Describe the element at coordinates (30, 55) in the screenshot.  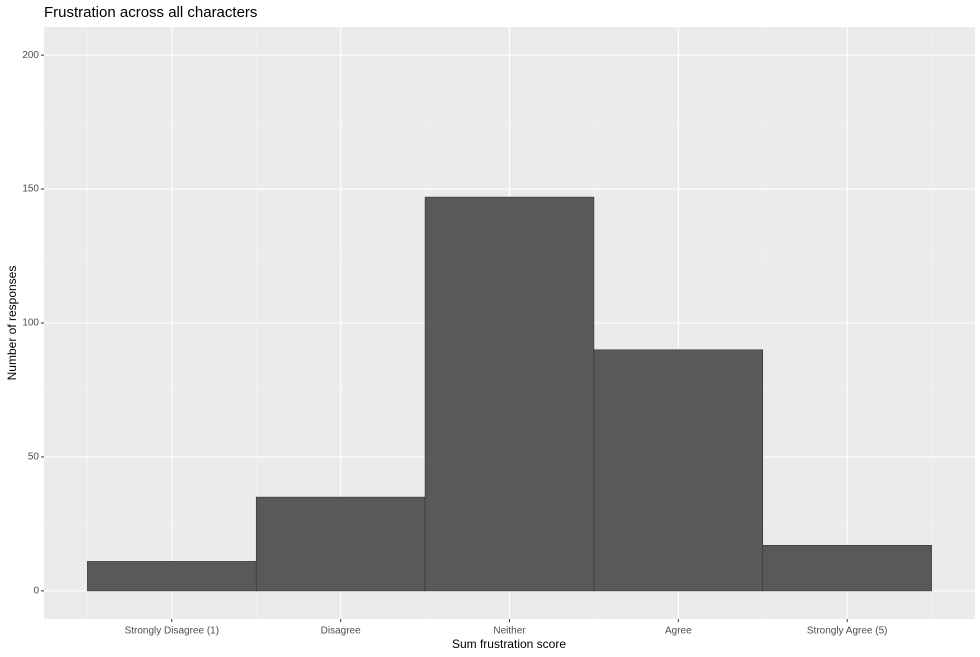
I see `y-tick-label: 200` at that location.